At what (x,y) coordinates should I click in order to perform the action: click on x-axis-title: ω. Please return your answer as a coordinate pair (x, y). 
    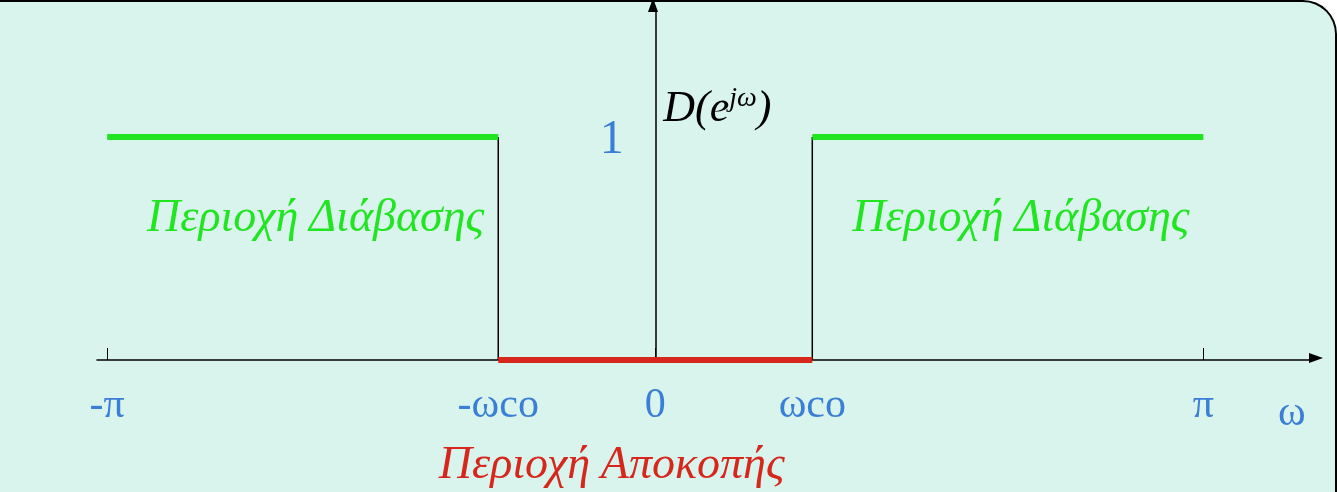
    Looking at the image, I should click on (1292, 411).